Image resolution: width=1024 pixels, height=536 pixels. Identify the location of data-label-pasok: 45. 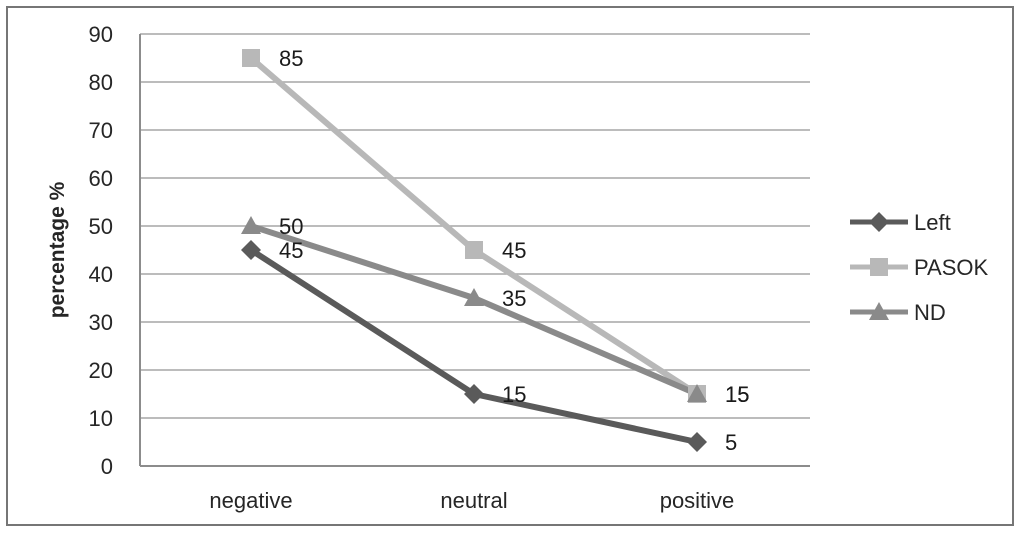
(514, 250).